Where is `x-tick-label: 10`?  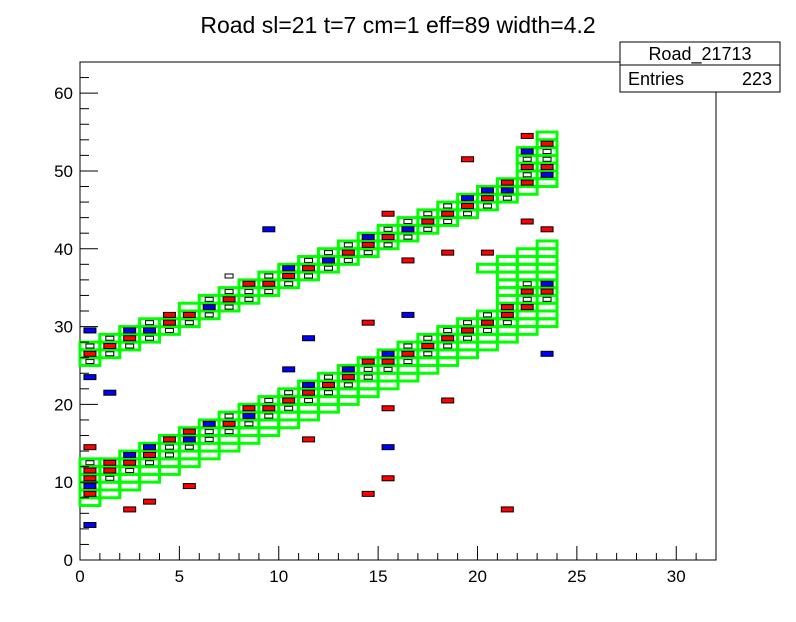 x-tick-label: 10 is located at coordinates (278, 576).